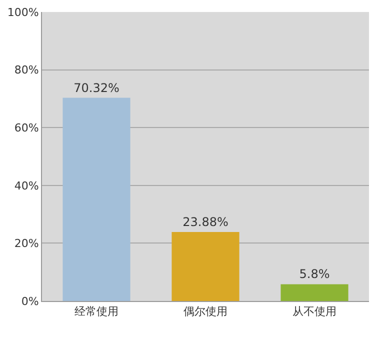 This screenshot has height=337, width=381. Describe the element at coordinates (30, 301) in the screenshot. I see `y-tick-label: 0%` at that location.